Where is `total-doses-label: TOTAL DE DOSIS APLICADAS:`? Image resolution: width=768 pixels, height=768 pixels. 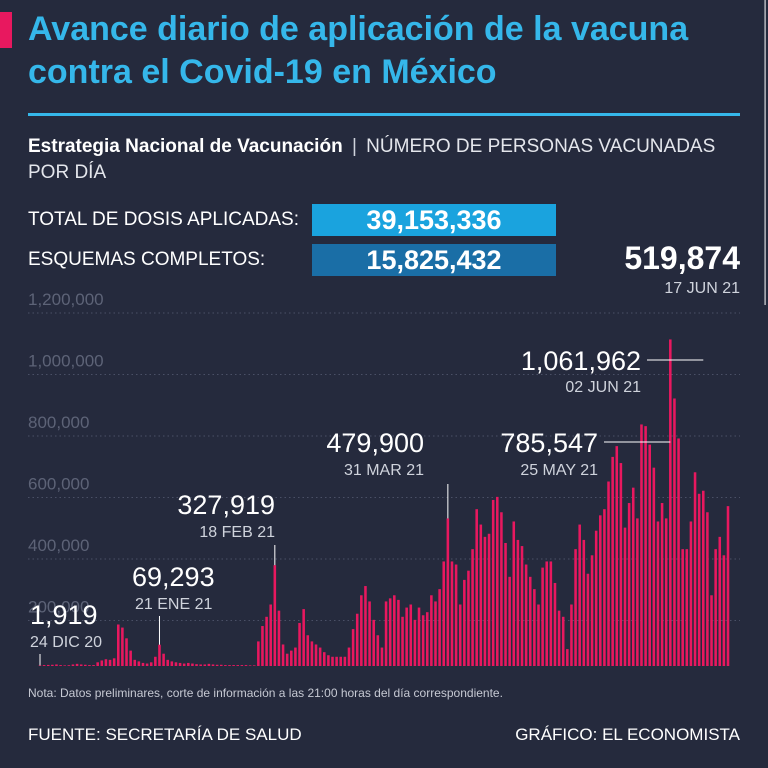 total-doses-label: TOTAL DE DOSIS APLICADAS: is located at coordinates (164, 219).